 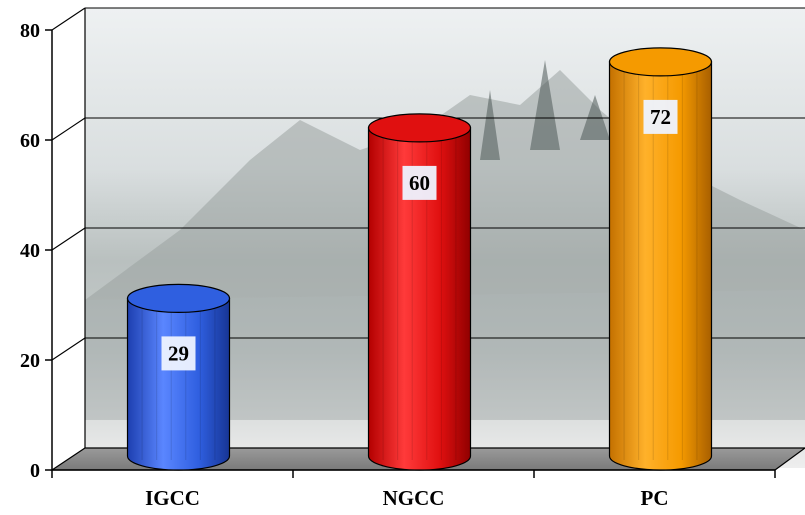 I want to click on y-tick-label: 0, so click(x=35, y=471).